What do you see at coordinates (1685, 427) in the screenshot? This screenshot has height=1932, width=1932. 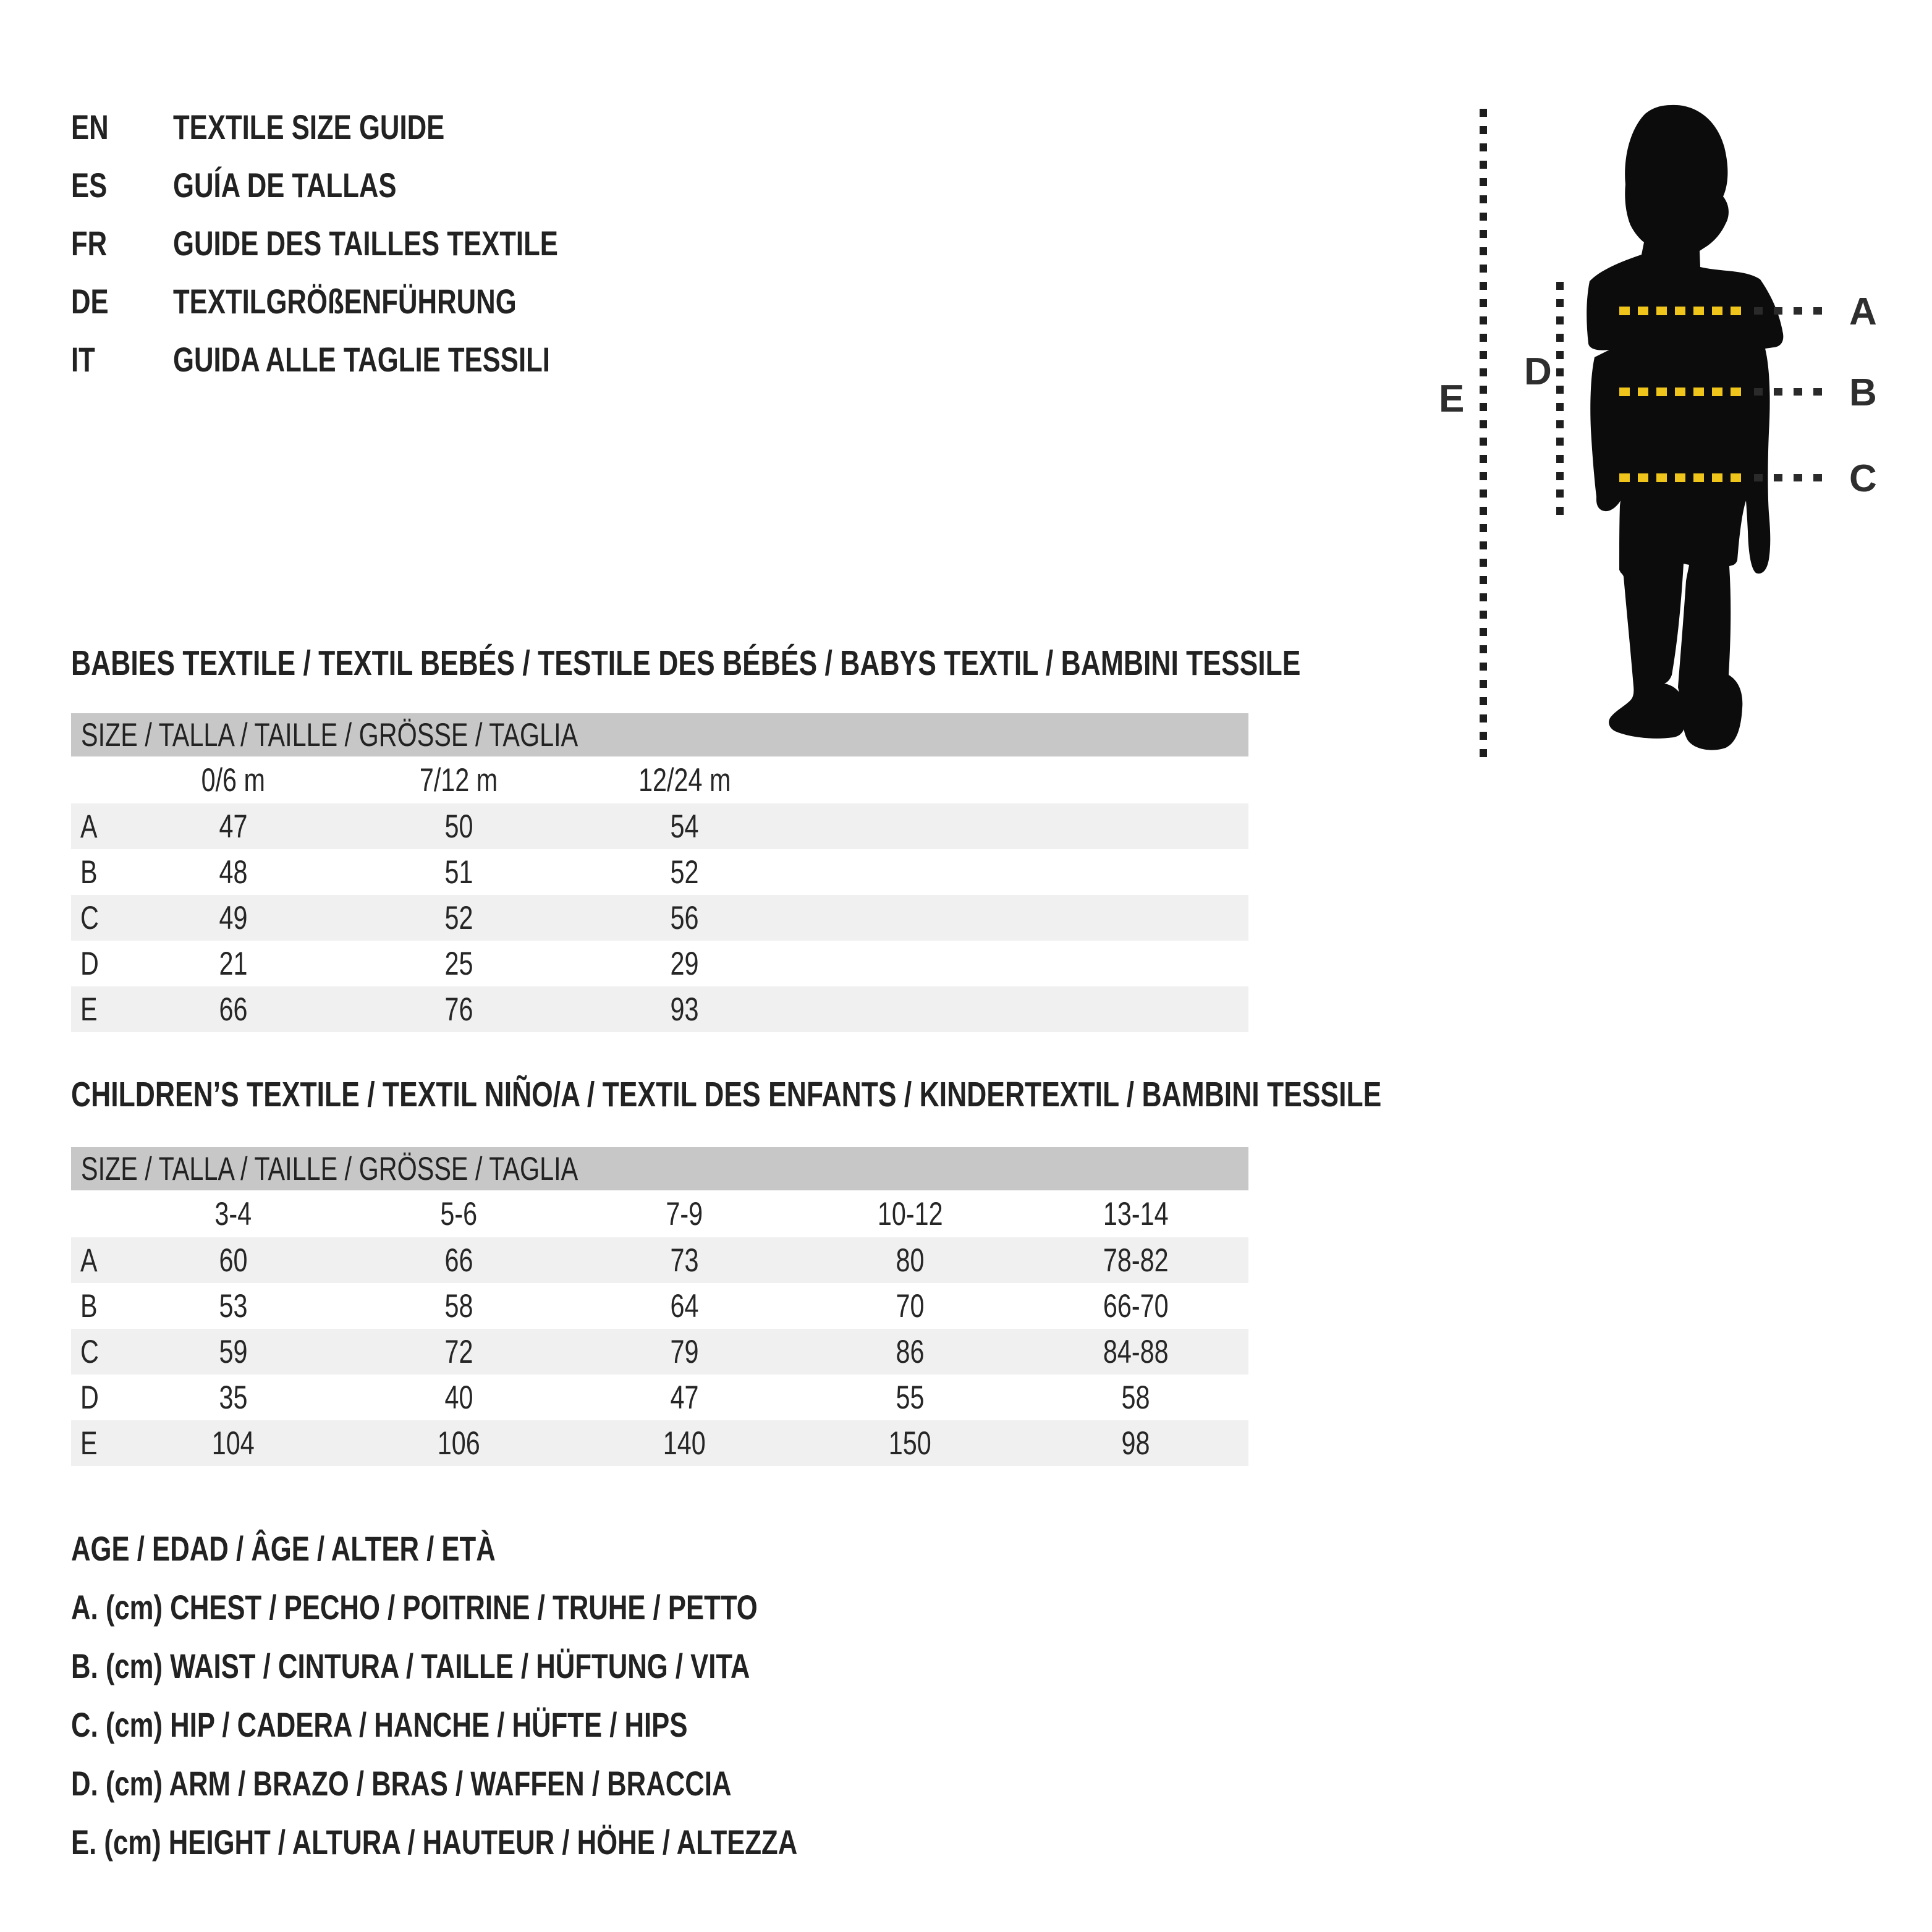 I see `child-silhouette` at bounding box center [1685, 427].